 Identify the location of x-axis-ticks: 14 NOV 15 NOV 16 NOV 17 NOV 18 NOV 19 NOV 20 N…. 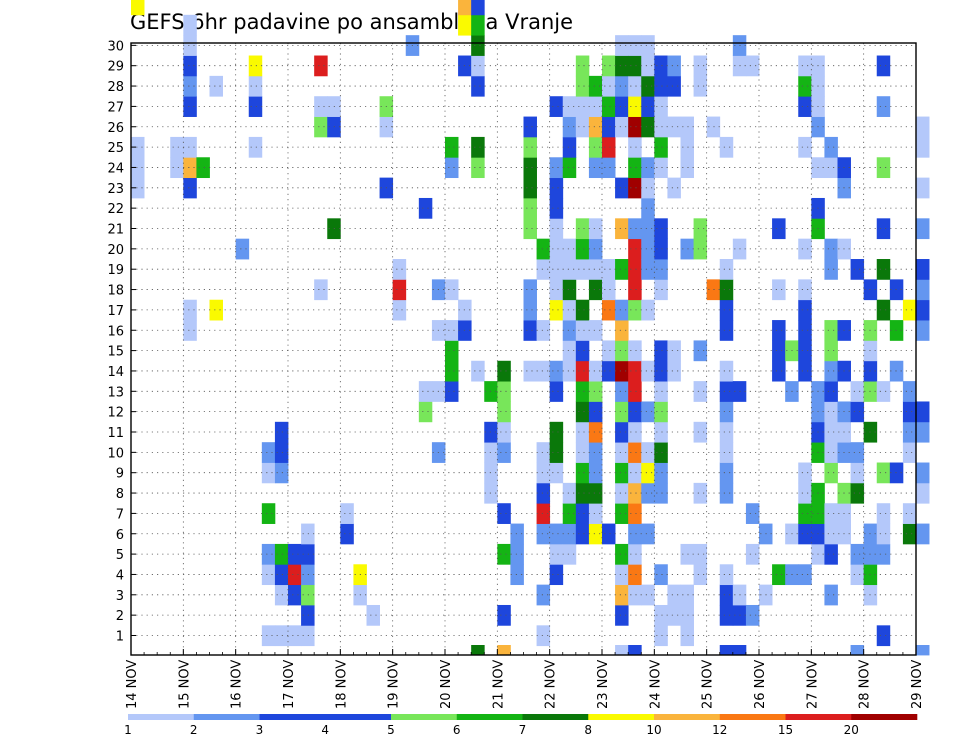
(525, 679).